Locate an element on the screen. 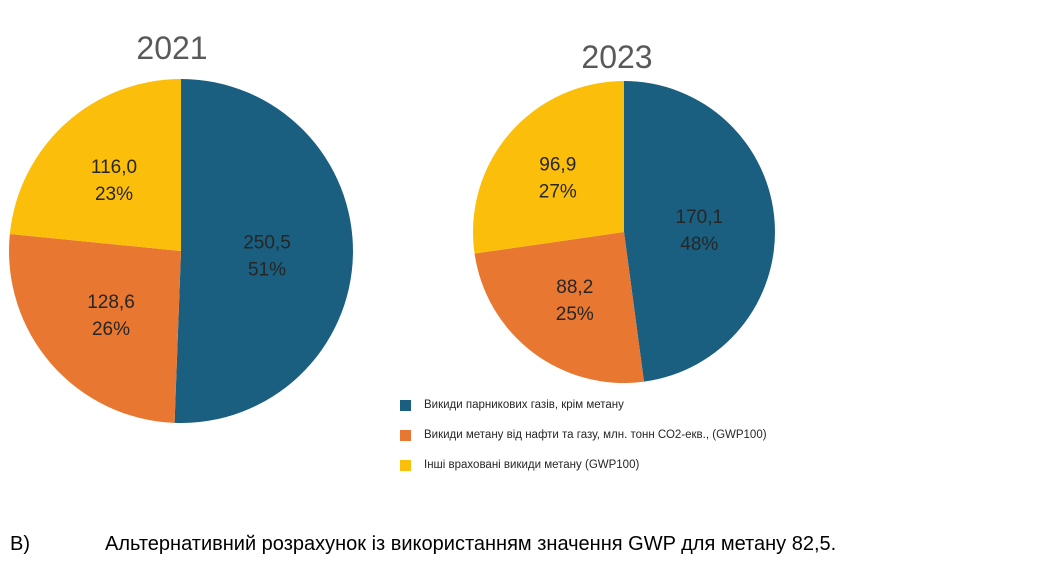  slice-2021-oil-gas-methane is located at coordinates (95, 328).